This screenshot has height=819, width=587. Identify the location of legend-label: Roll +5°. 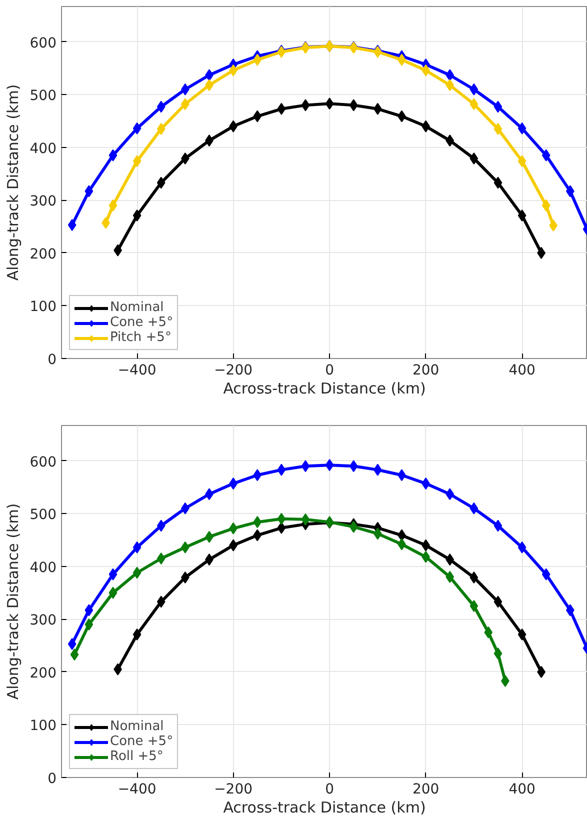
(137, 756).